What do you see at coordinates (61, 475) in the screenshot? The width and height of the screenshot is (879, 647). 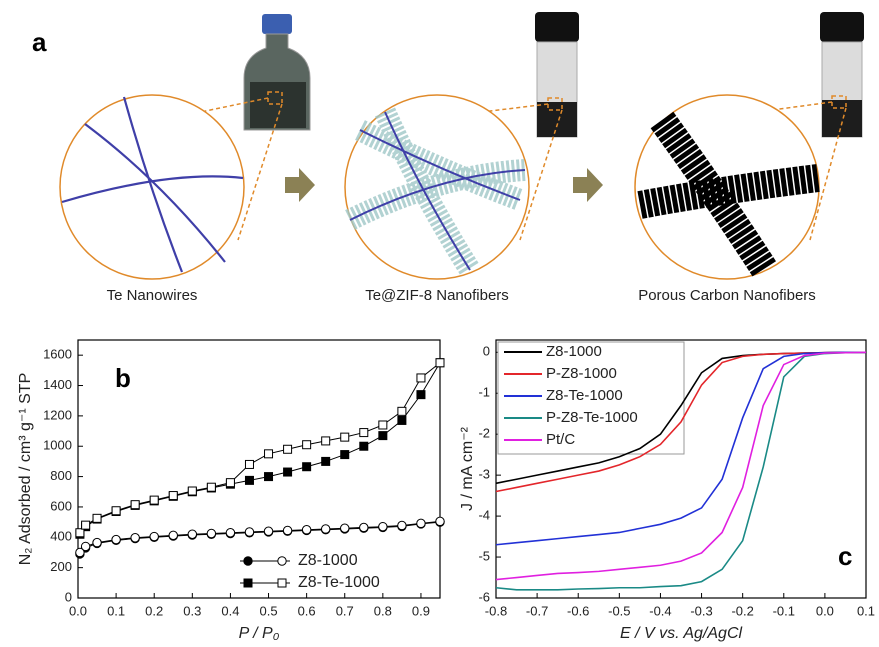 I see `y-tick-label: 800` at bounding box center [61, 475].